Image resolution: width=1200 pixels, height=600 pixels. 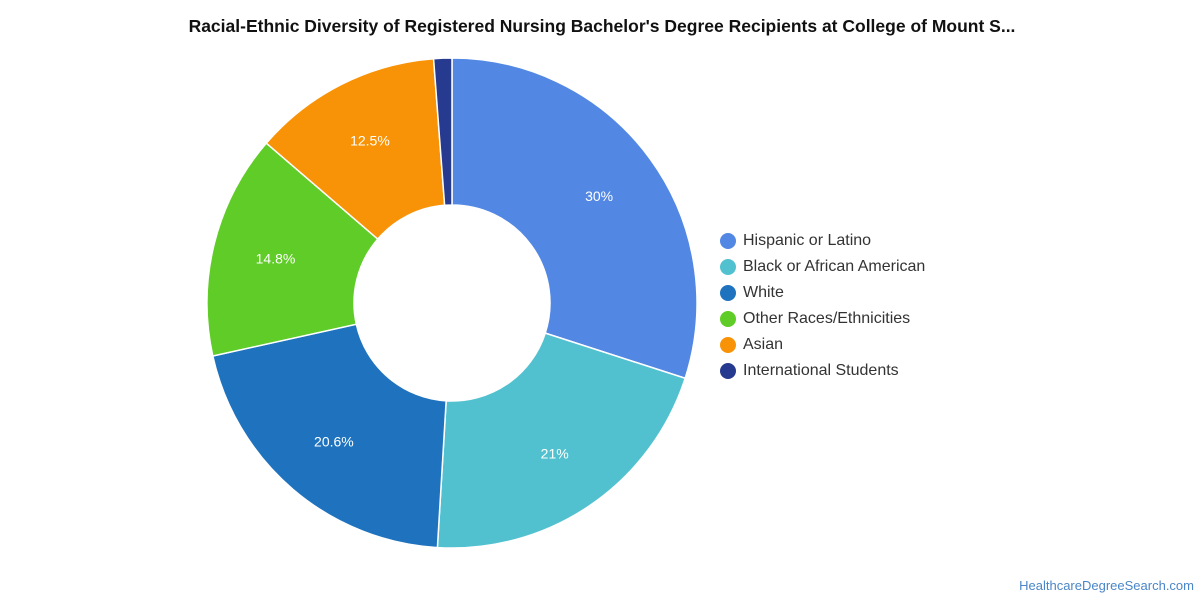 What do you see at coordinates (763, 344) in the screenshot?
I see `legend-label: Asian` at bounding box center [763, 344].